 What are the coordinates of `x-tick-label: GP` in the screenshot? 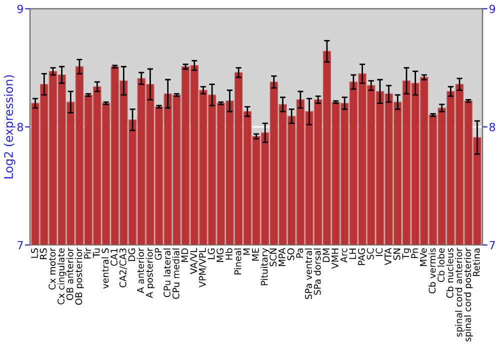 It's located at (158, 254).